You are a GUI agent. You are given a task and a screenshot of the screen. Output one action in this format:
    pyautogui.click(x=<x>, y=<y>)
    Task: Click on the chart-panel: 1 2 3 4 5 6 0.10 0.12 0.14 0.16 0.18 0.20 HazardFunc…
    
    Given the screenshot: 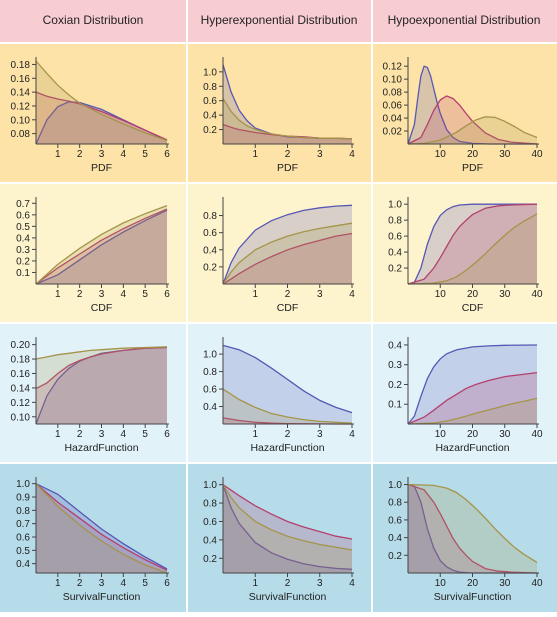 What is the action you would take?
    pyautogui.click(x=90, y=395)
    